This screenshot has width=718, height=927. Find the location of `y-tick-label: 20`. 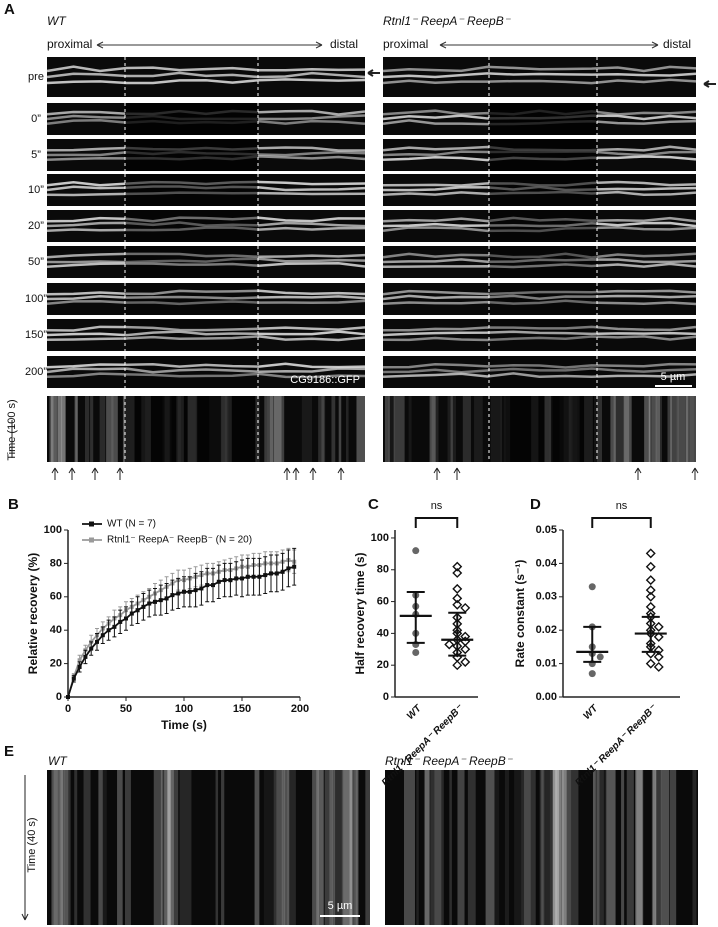

y-tick-label: 20 is located at coordinates (56, 664).